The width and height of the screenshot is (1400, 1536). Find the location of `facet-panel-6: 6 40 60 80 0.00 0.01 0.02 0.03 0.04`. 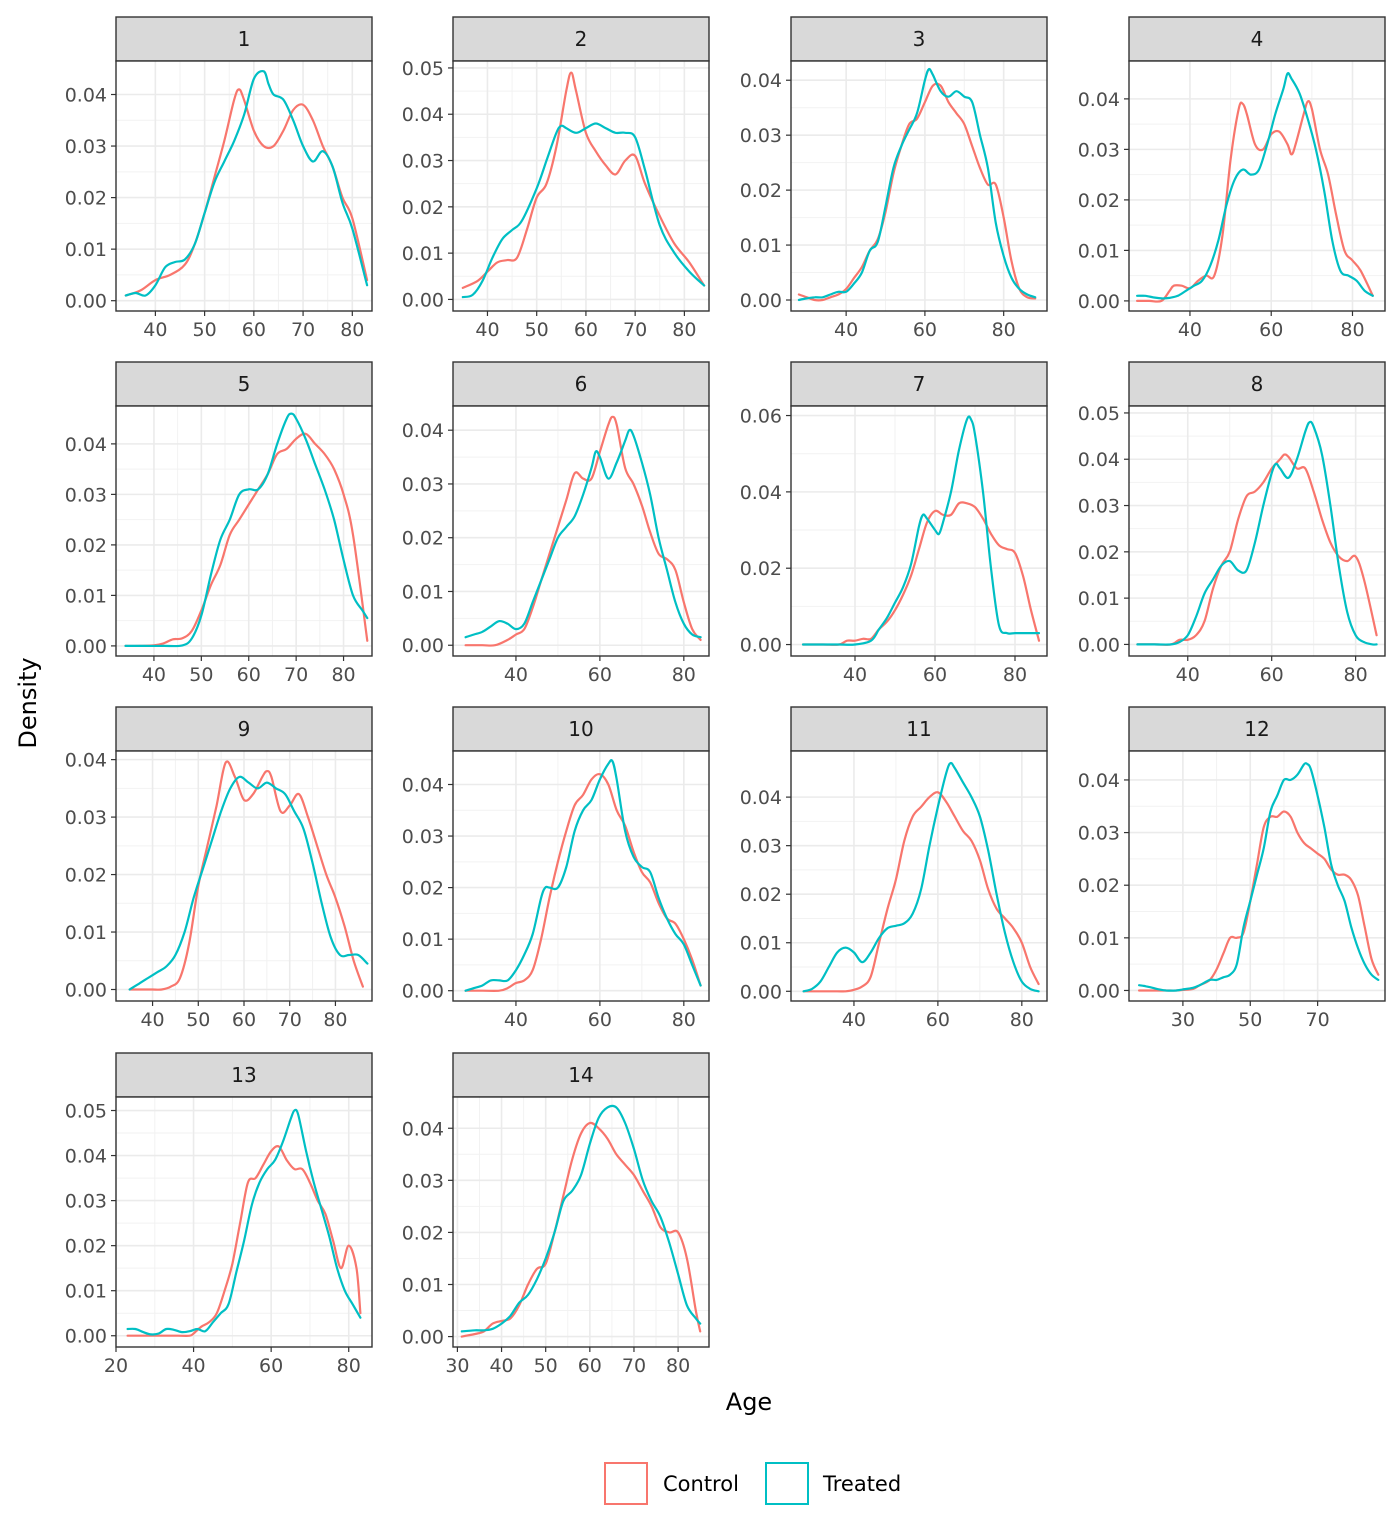

facet-panel-6: 6 40 60 80 0.00 0.01 0.02 0.03 0.04 is located at coordinates (556, 523).